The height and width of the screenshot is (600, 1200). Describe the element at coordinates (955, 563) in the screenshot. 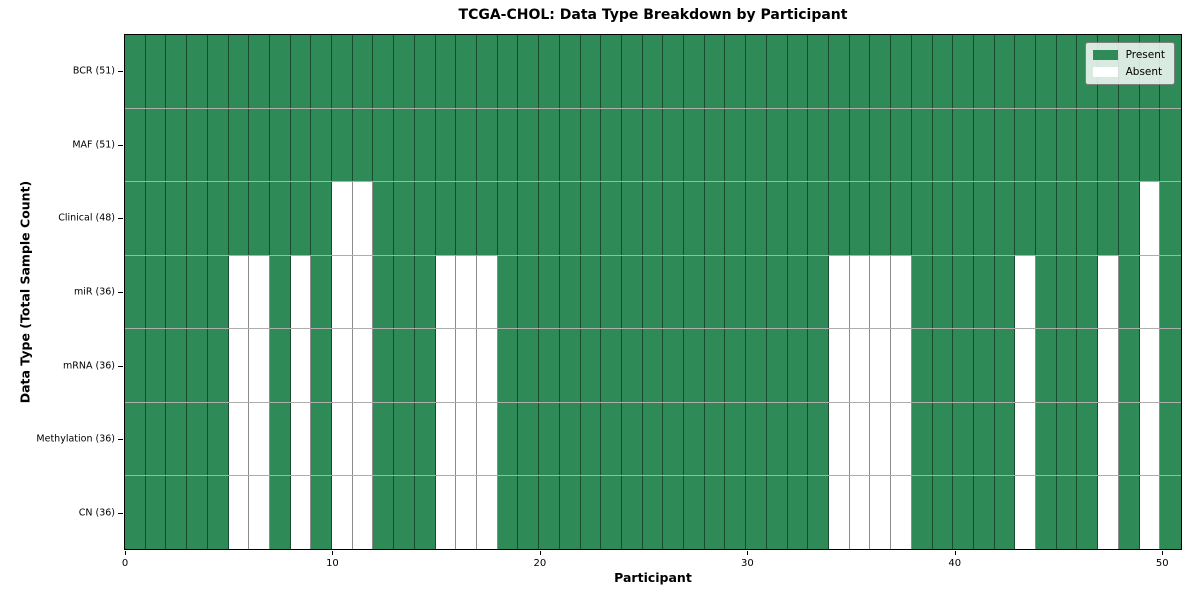

I see `x-axis-tick-label: 40` at that location.